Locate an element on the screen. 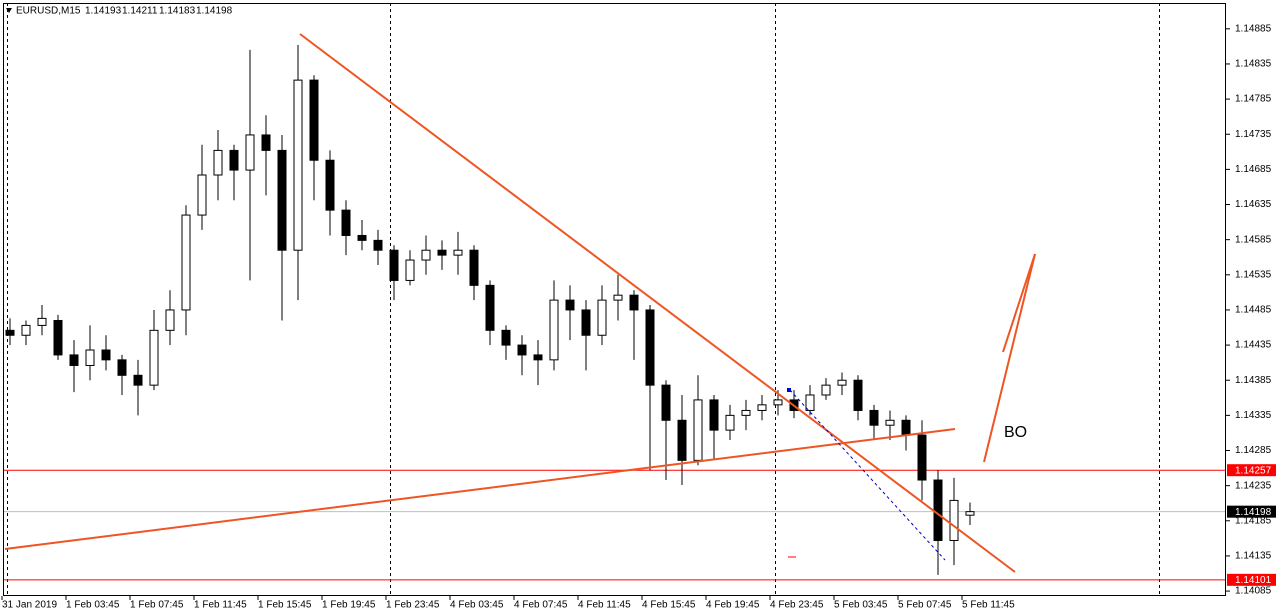  x-tick-label: 1 Feb 11:45 is located at coordinates (220, 605).